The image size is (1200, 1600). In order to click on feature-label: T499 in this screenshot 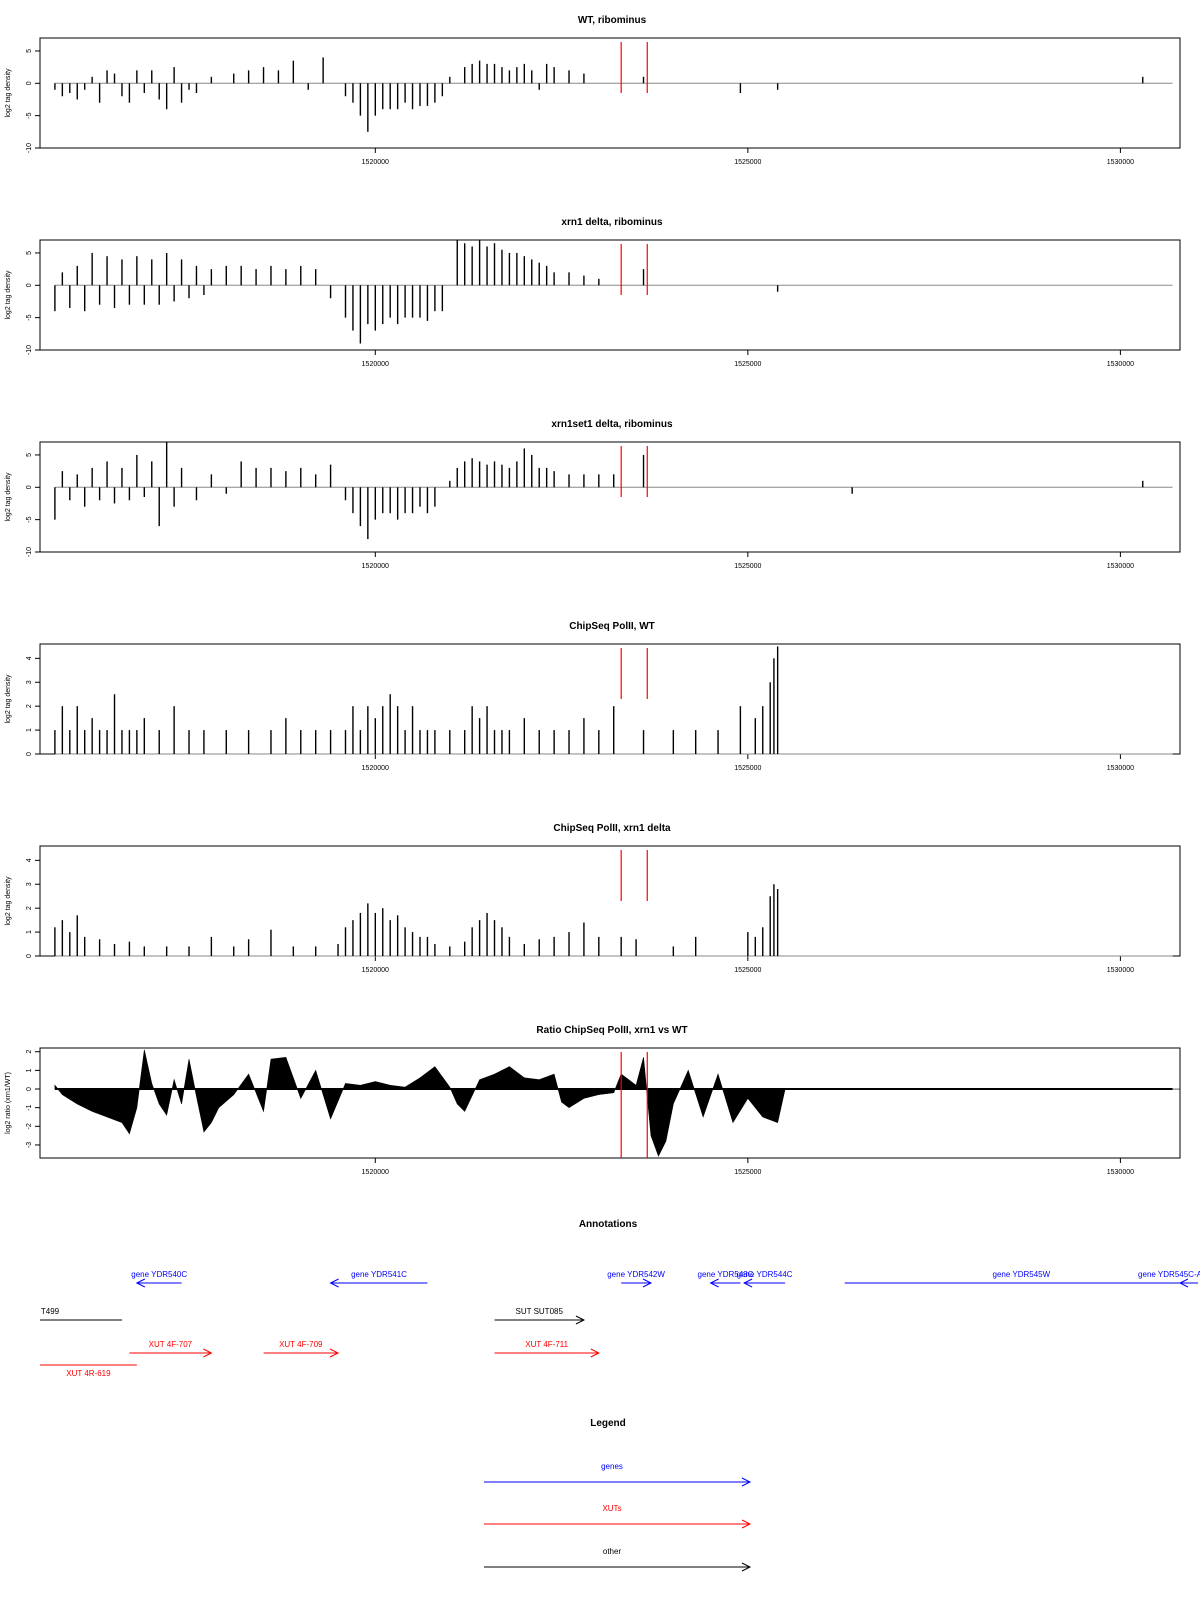, I will do `click(50, 1311)`.